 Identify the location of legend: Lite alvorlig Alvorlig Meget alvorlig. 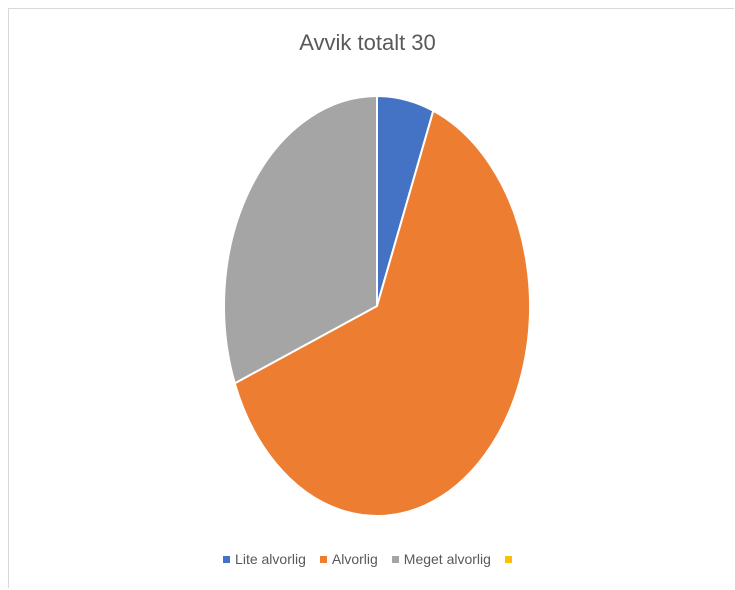
(367, 559).